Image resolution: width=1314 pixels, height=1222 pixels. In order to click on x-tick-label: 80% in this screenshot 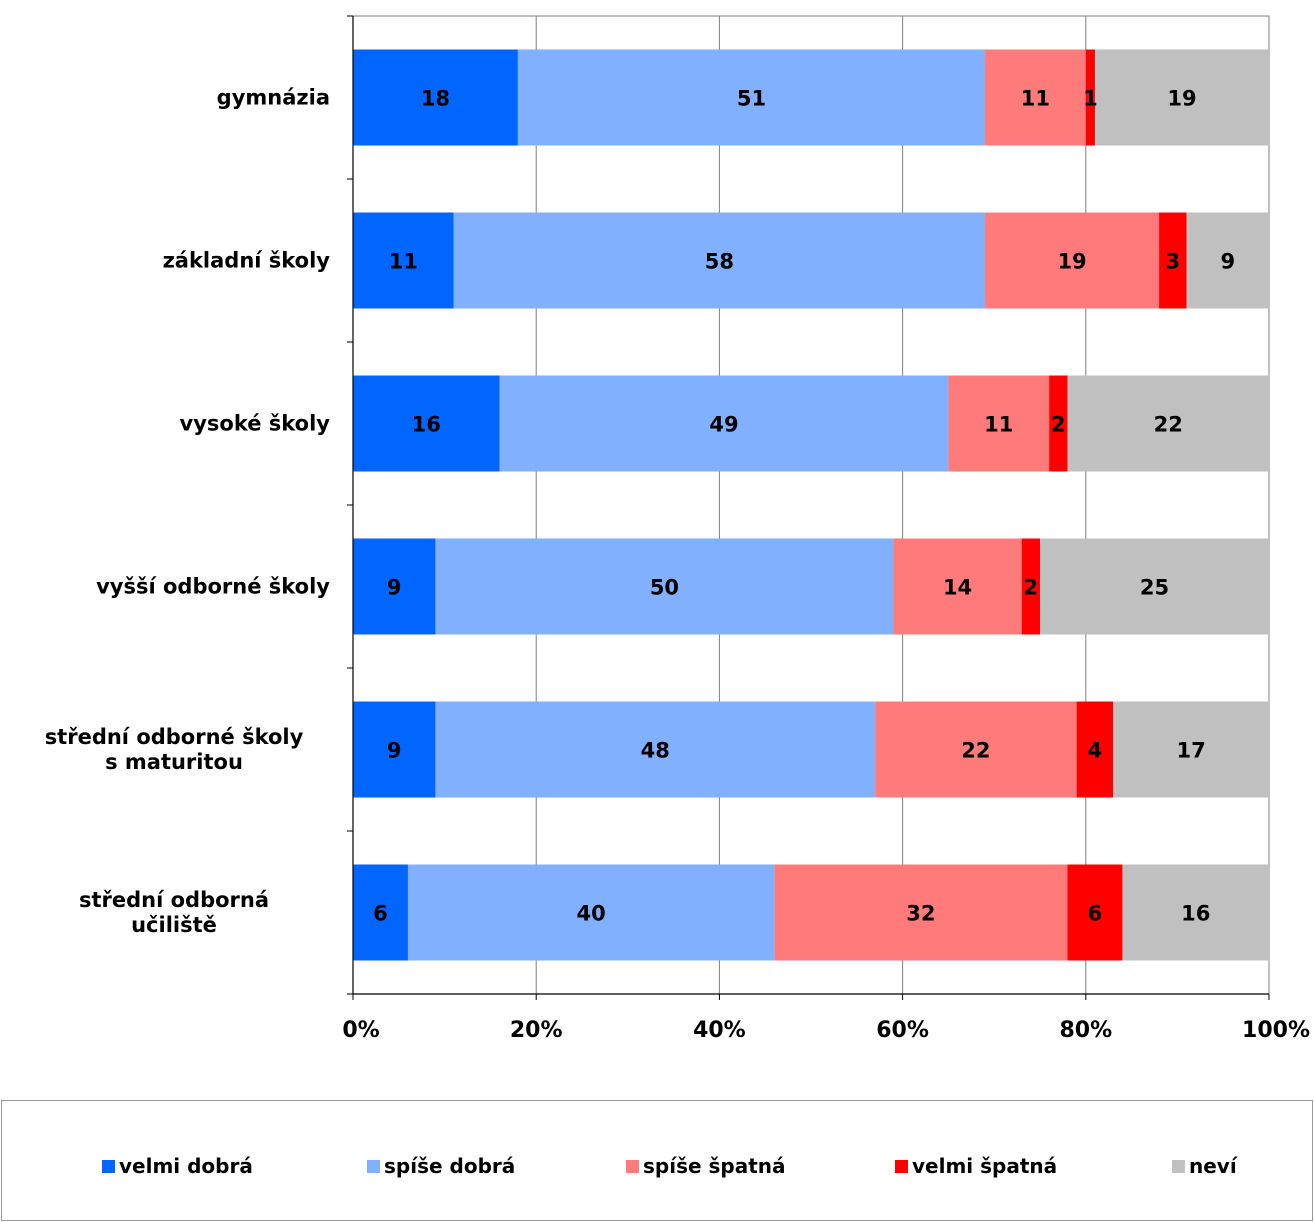, I will do `click(1085, 1030)`.